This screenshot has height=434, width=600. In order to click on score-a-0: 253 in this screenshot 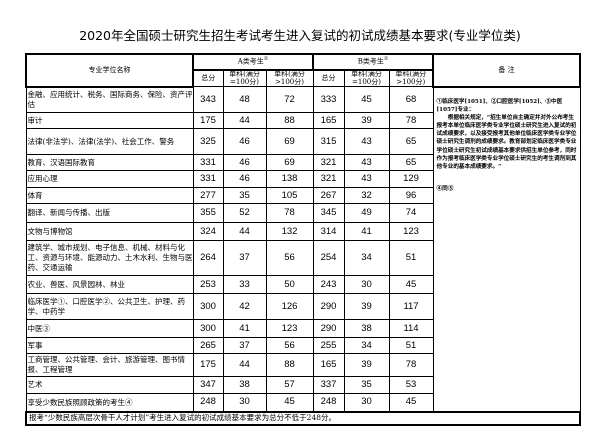, I will do `click(208, 285)`.